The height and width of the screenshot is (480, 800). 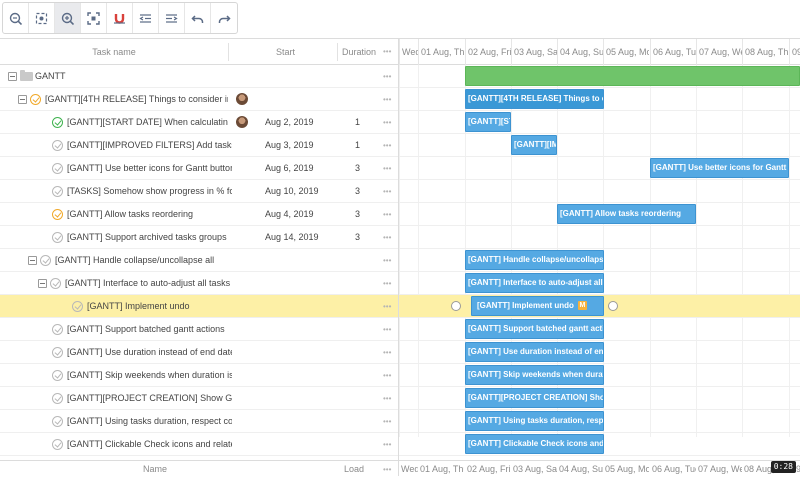 What do you see at coordinates (199, 329) in the screenshot?
I see `table-row: [GANTT] Support batched gantt actions •••` at bounding box center [199, 329].